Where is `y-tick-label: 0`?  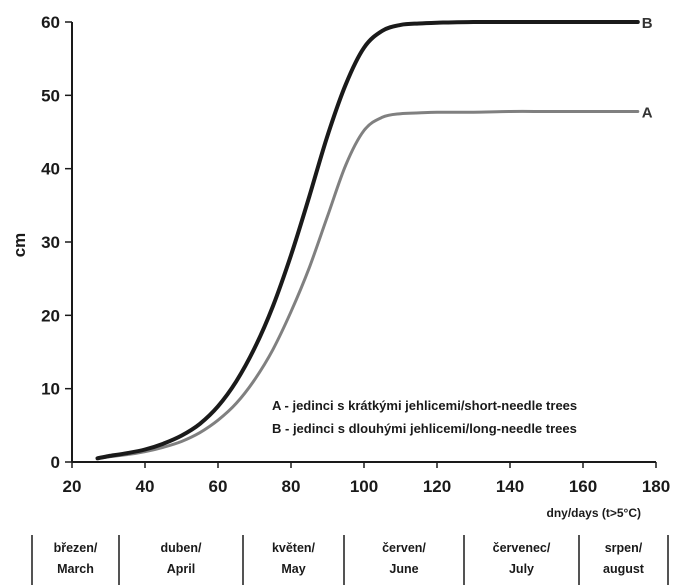
y-tick-label: 0 is located at coordinates (55, 462).